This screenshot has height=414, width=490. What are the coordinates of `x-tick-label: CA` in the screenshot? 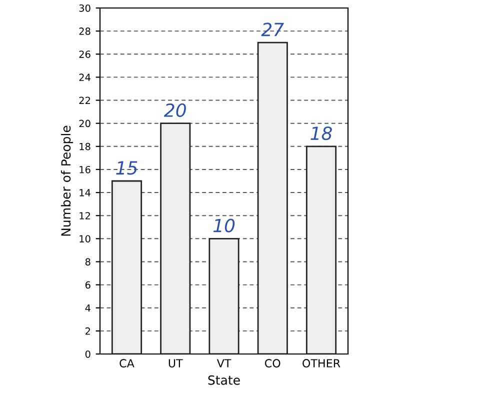 It's located at (127, 363).